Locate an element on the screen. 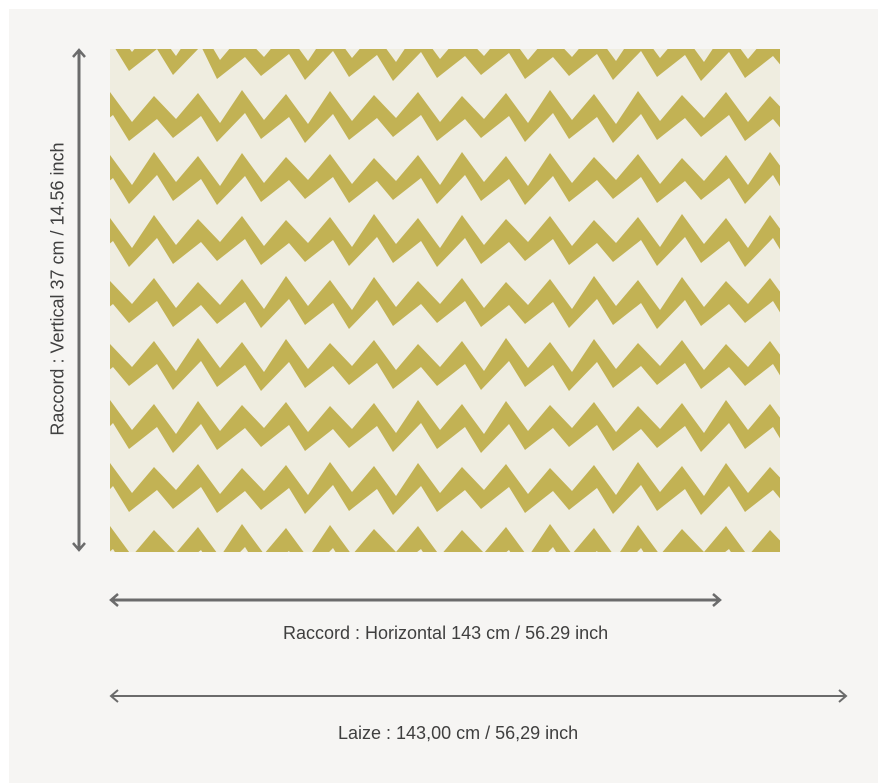  vertical-repeat-arrow is located at coordinates (79, 300).